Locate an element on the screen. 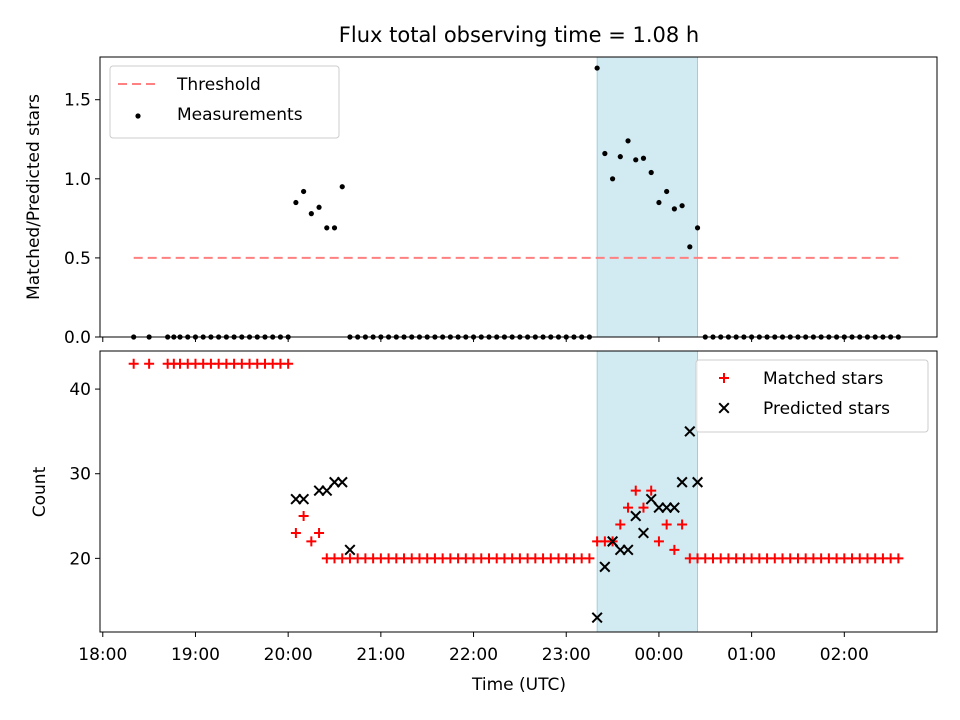 The height and width of the screenshot is (720, 960). y-tick-label: 0.0 is located at coordinates (77, 338).